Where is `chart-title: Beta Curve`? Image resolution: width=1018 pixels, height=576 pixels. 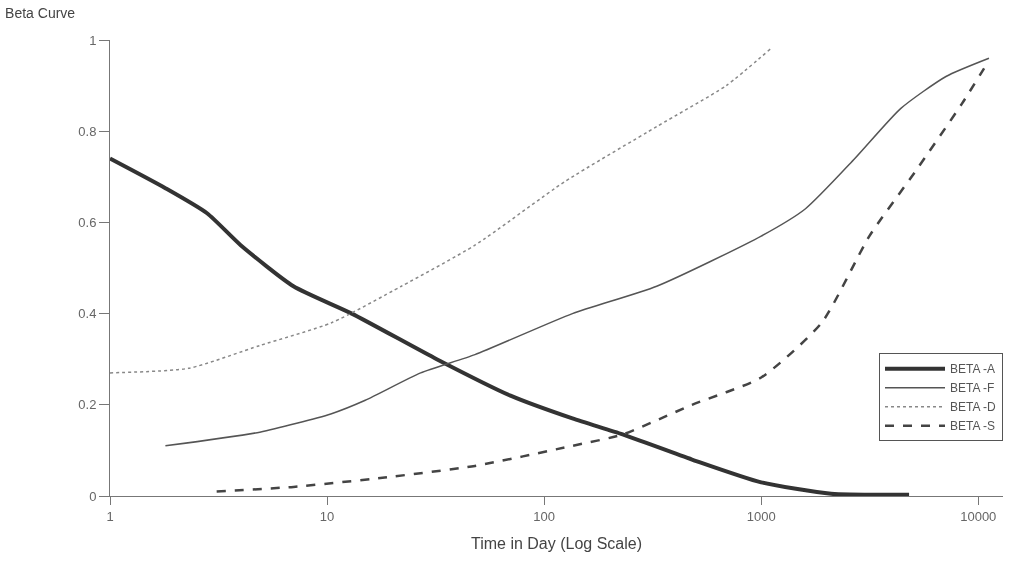
chart-title: Beta Curve is located at coordinates (40, 13).